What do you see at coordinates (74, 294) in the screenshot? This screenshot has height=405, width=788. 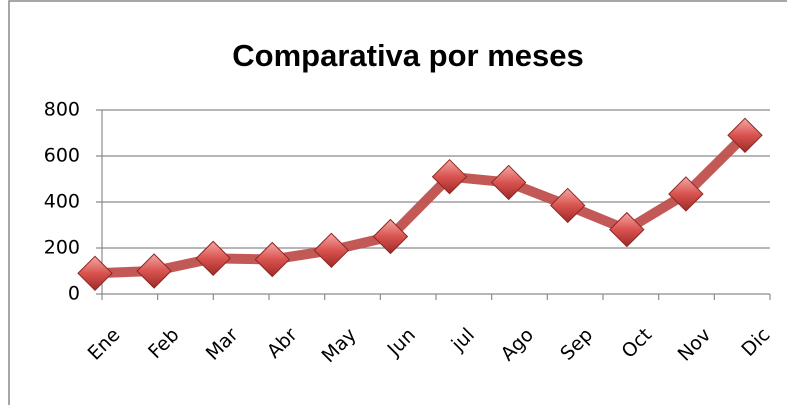 I see `y-tick-label: 0` at bounding box center [74, 294].